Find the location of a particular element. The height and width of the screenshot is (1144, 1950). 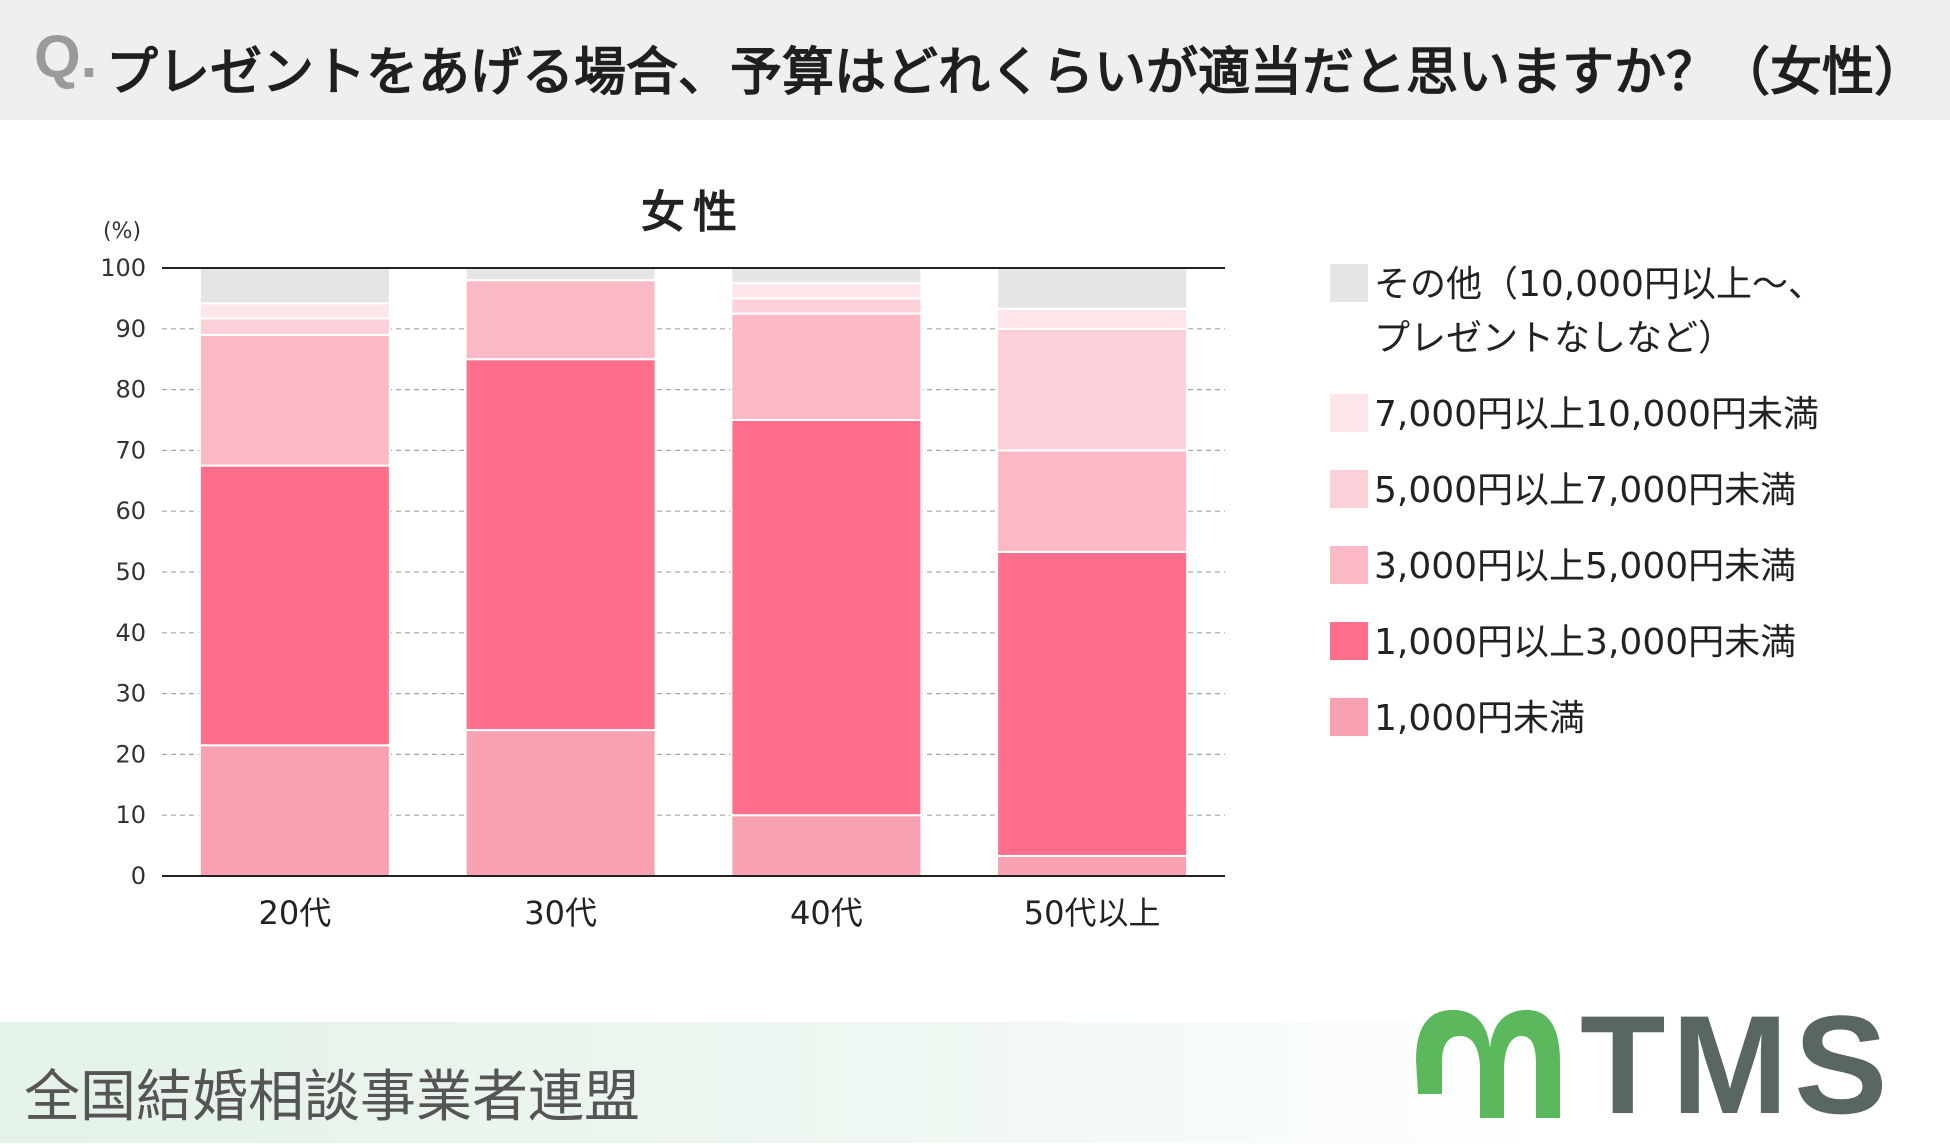

y-tick-label: 10 is located at coordinates (130, 815).